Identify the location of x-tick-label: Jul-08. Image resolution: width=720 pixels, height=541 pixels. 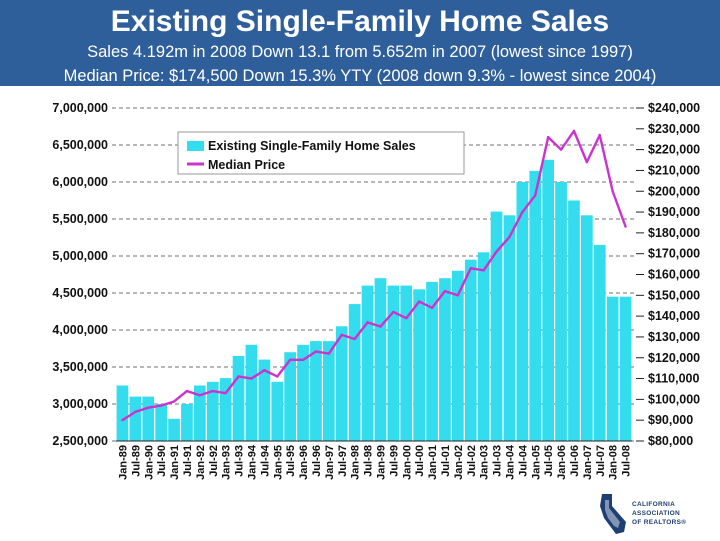
(627, 461).